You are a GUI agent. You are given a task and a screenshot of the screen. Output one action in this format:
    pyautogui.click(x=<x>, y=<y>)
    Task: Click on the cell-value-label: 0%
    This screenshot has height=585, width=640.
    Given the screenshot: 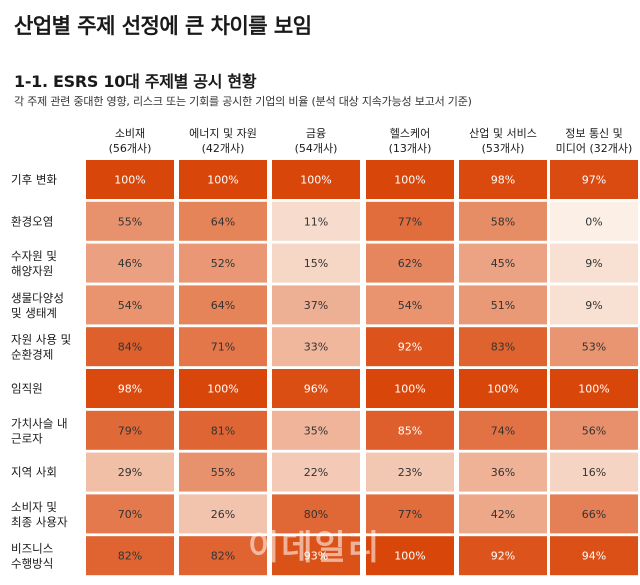 What is the action you would take?
    pyautogui.click(x=593, y=221)
    